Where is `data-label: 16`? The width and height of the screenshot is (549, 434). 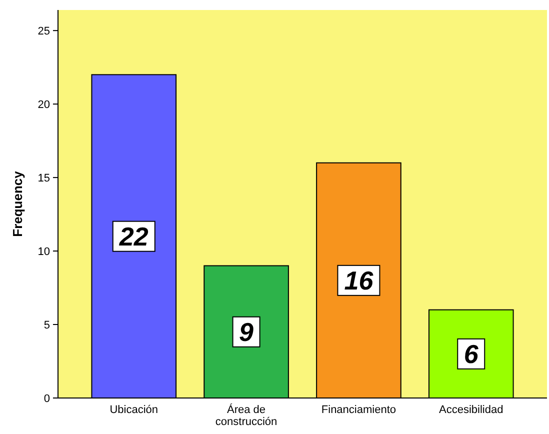 data-label: 16 is located at coordinates (359, 280).